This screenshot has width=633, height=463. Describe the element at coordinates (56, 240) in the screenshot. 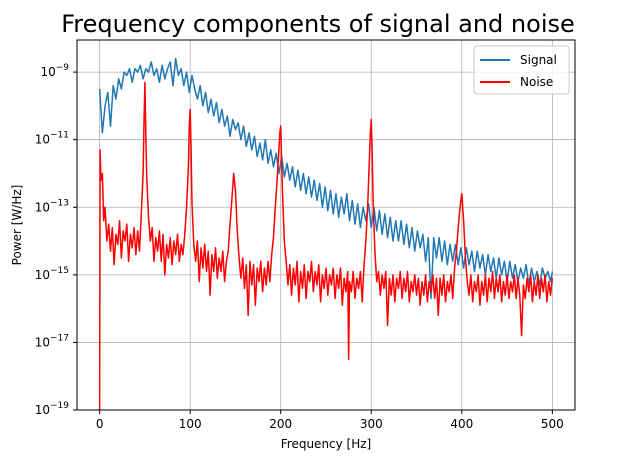

I see `y-axis: 10−19 10−17 10−15 10−13 10−11 10−9` at that location.